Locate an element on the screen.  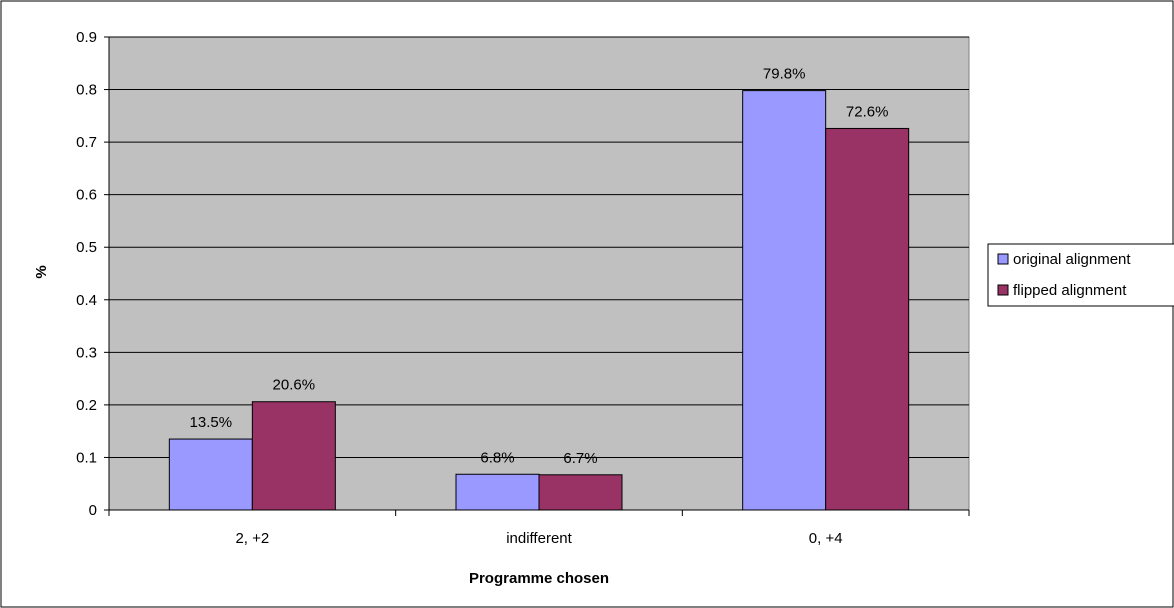
y-tick-labels: 0 0.1 0.2 0.3 0.4 0.5 0.6 0.7 0.8 0.9 is located at coordinates (86, 274).